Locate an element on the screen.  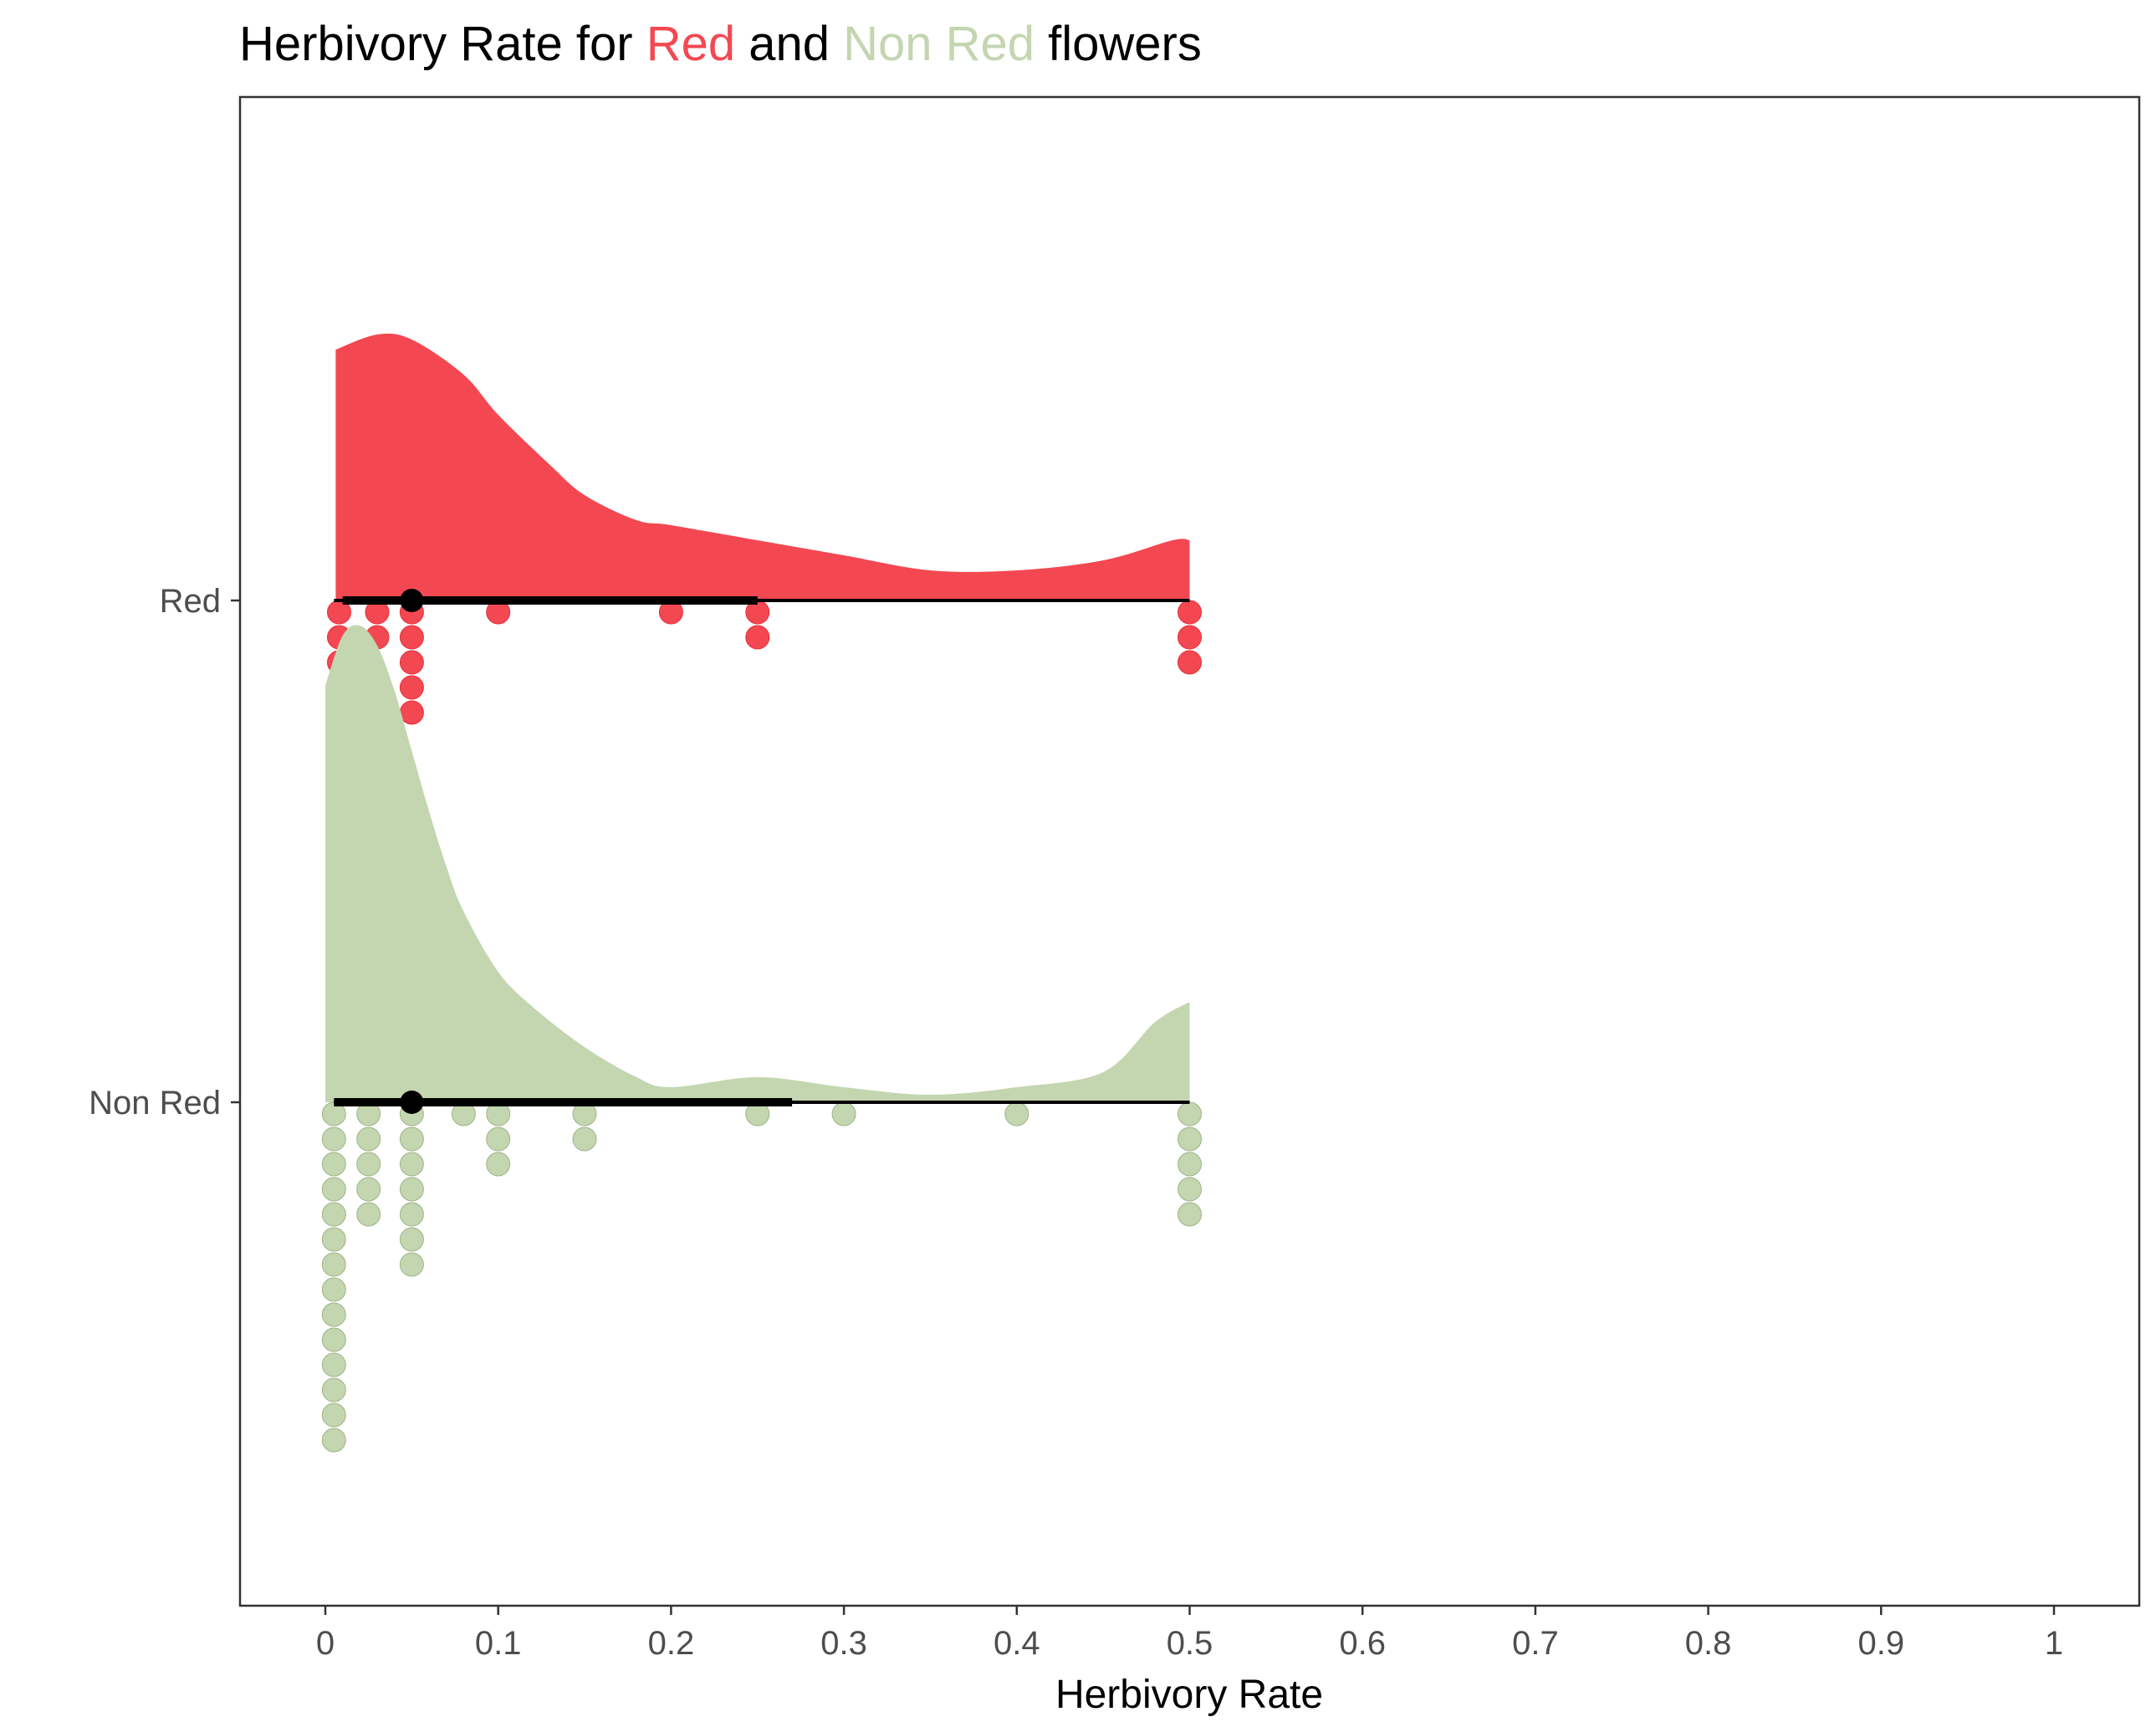
chart-title-part-2: and is located at coordinates (789, 44).